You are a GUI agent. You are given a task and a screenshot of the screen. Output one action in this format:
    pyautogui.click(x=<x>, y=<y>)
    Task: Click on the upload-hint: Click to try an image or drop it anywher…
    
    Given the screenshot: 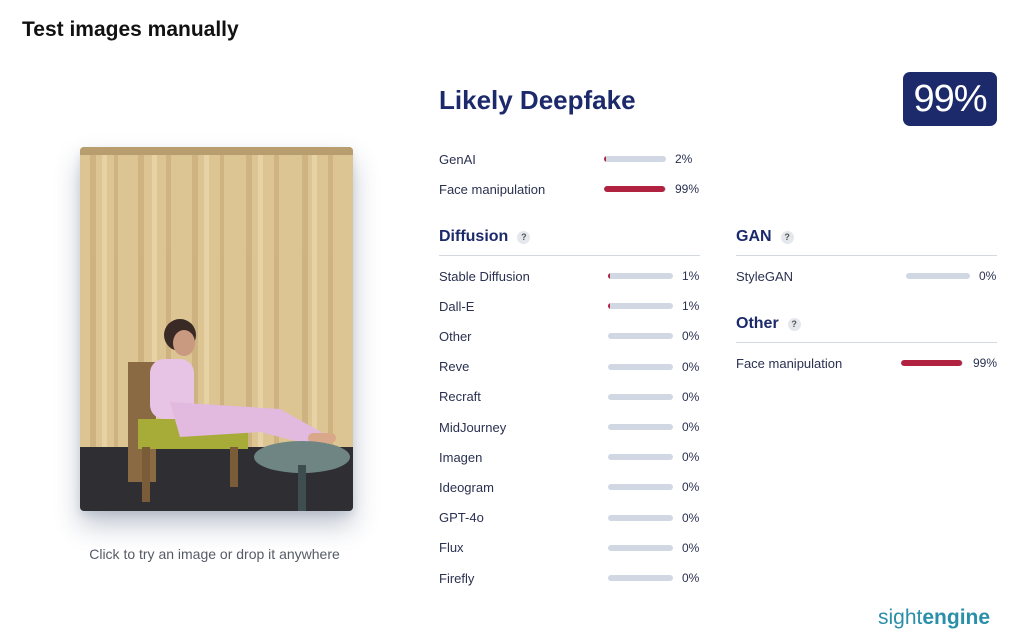 What is the action you would take?
    pyautogui.click(x=214, y=554)
    